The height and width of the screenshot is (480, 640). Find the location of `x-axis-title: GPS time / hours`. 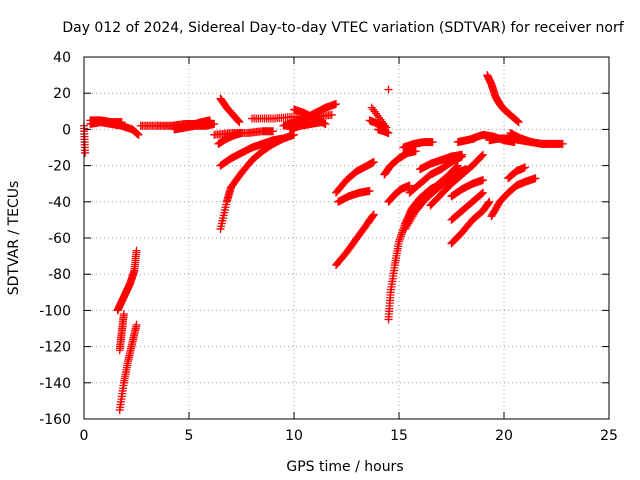

x-axis-title: GPS time / hours is located at coordinates (344, 467).